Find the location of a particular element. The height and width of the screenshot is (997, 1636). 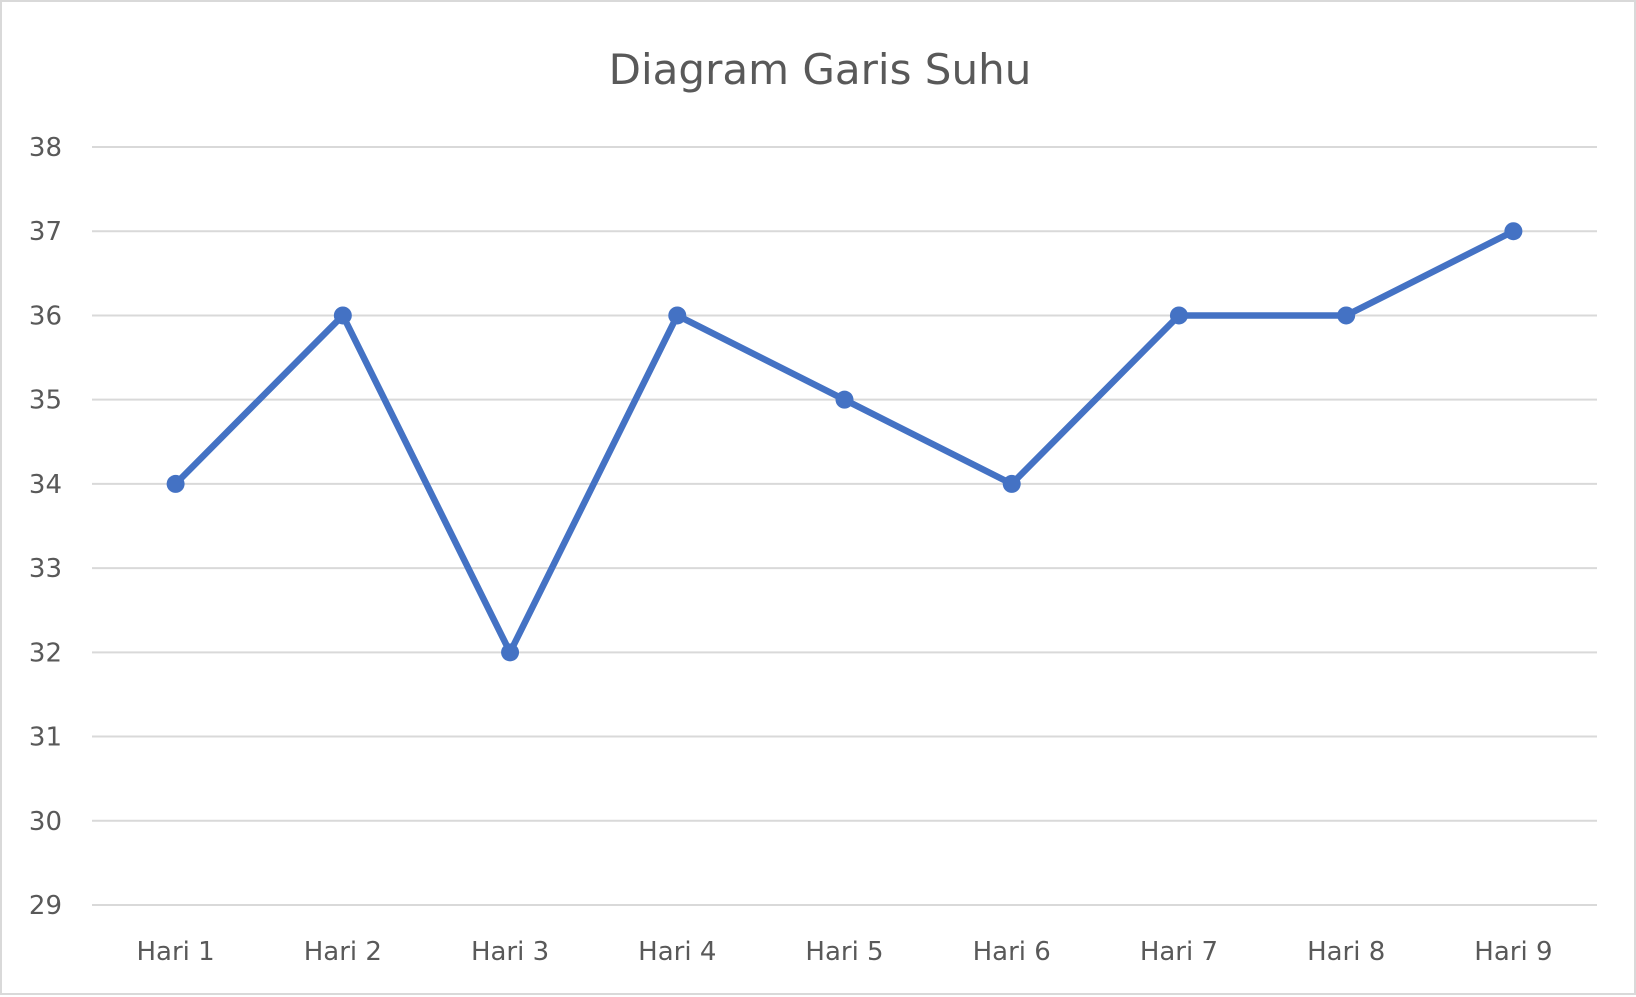

y-tick-label: 37 is located at coordinates (45, 232).